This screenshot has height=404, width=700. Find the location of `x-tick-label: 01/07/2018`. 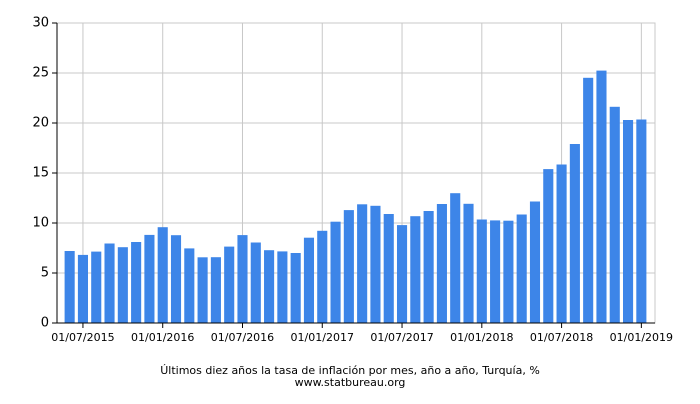

x-tick-label: 01/07/2018 is located at coordinates (561, 337).